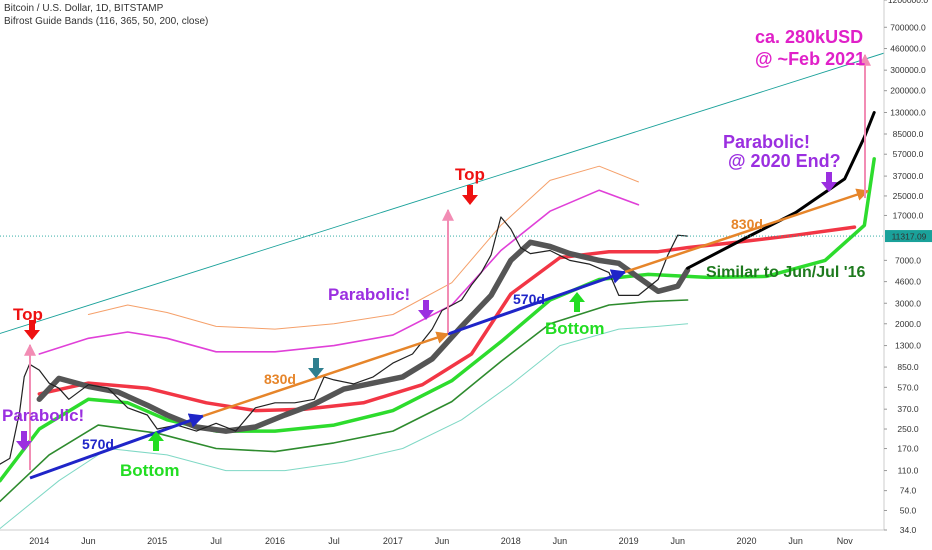 The width and height of the screenshot is (932, 550). What do you see at coordinates (908, 471) in the screenshot?
I see `y-tick-label: 110.0` at bounding box center [908, 471].